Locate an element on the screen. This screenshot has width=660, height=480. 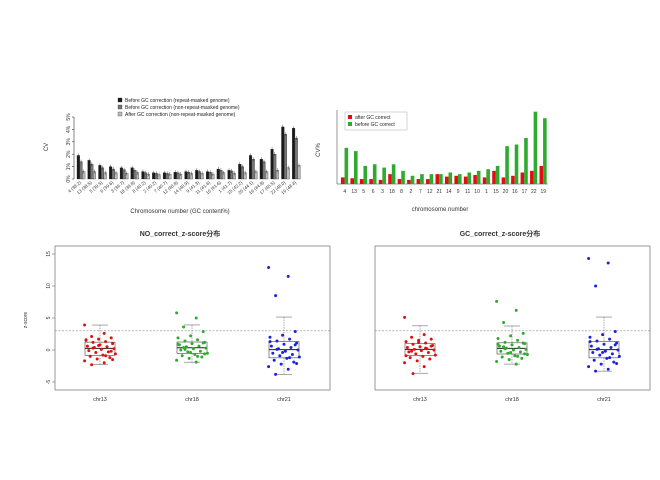
chart2-x-tick-label: 3 is located at coordinates (382, 192).